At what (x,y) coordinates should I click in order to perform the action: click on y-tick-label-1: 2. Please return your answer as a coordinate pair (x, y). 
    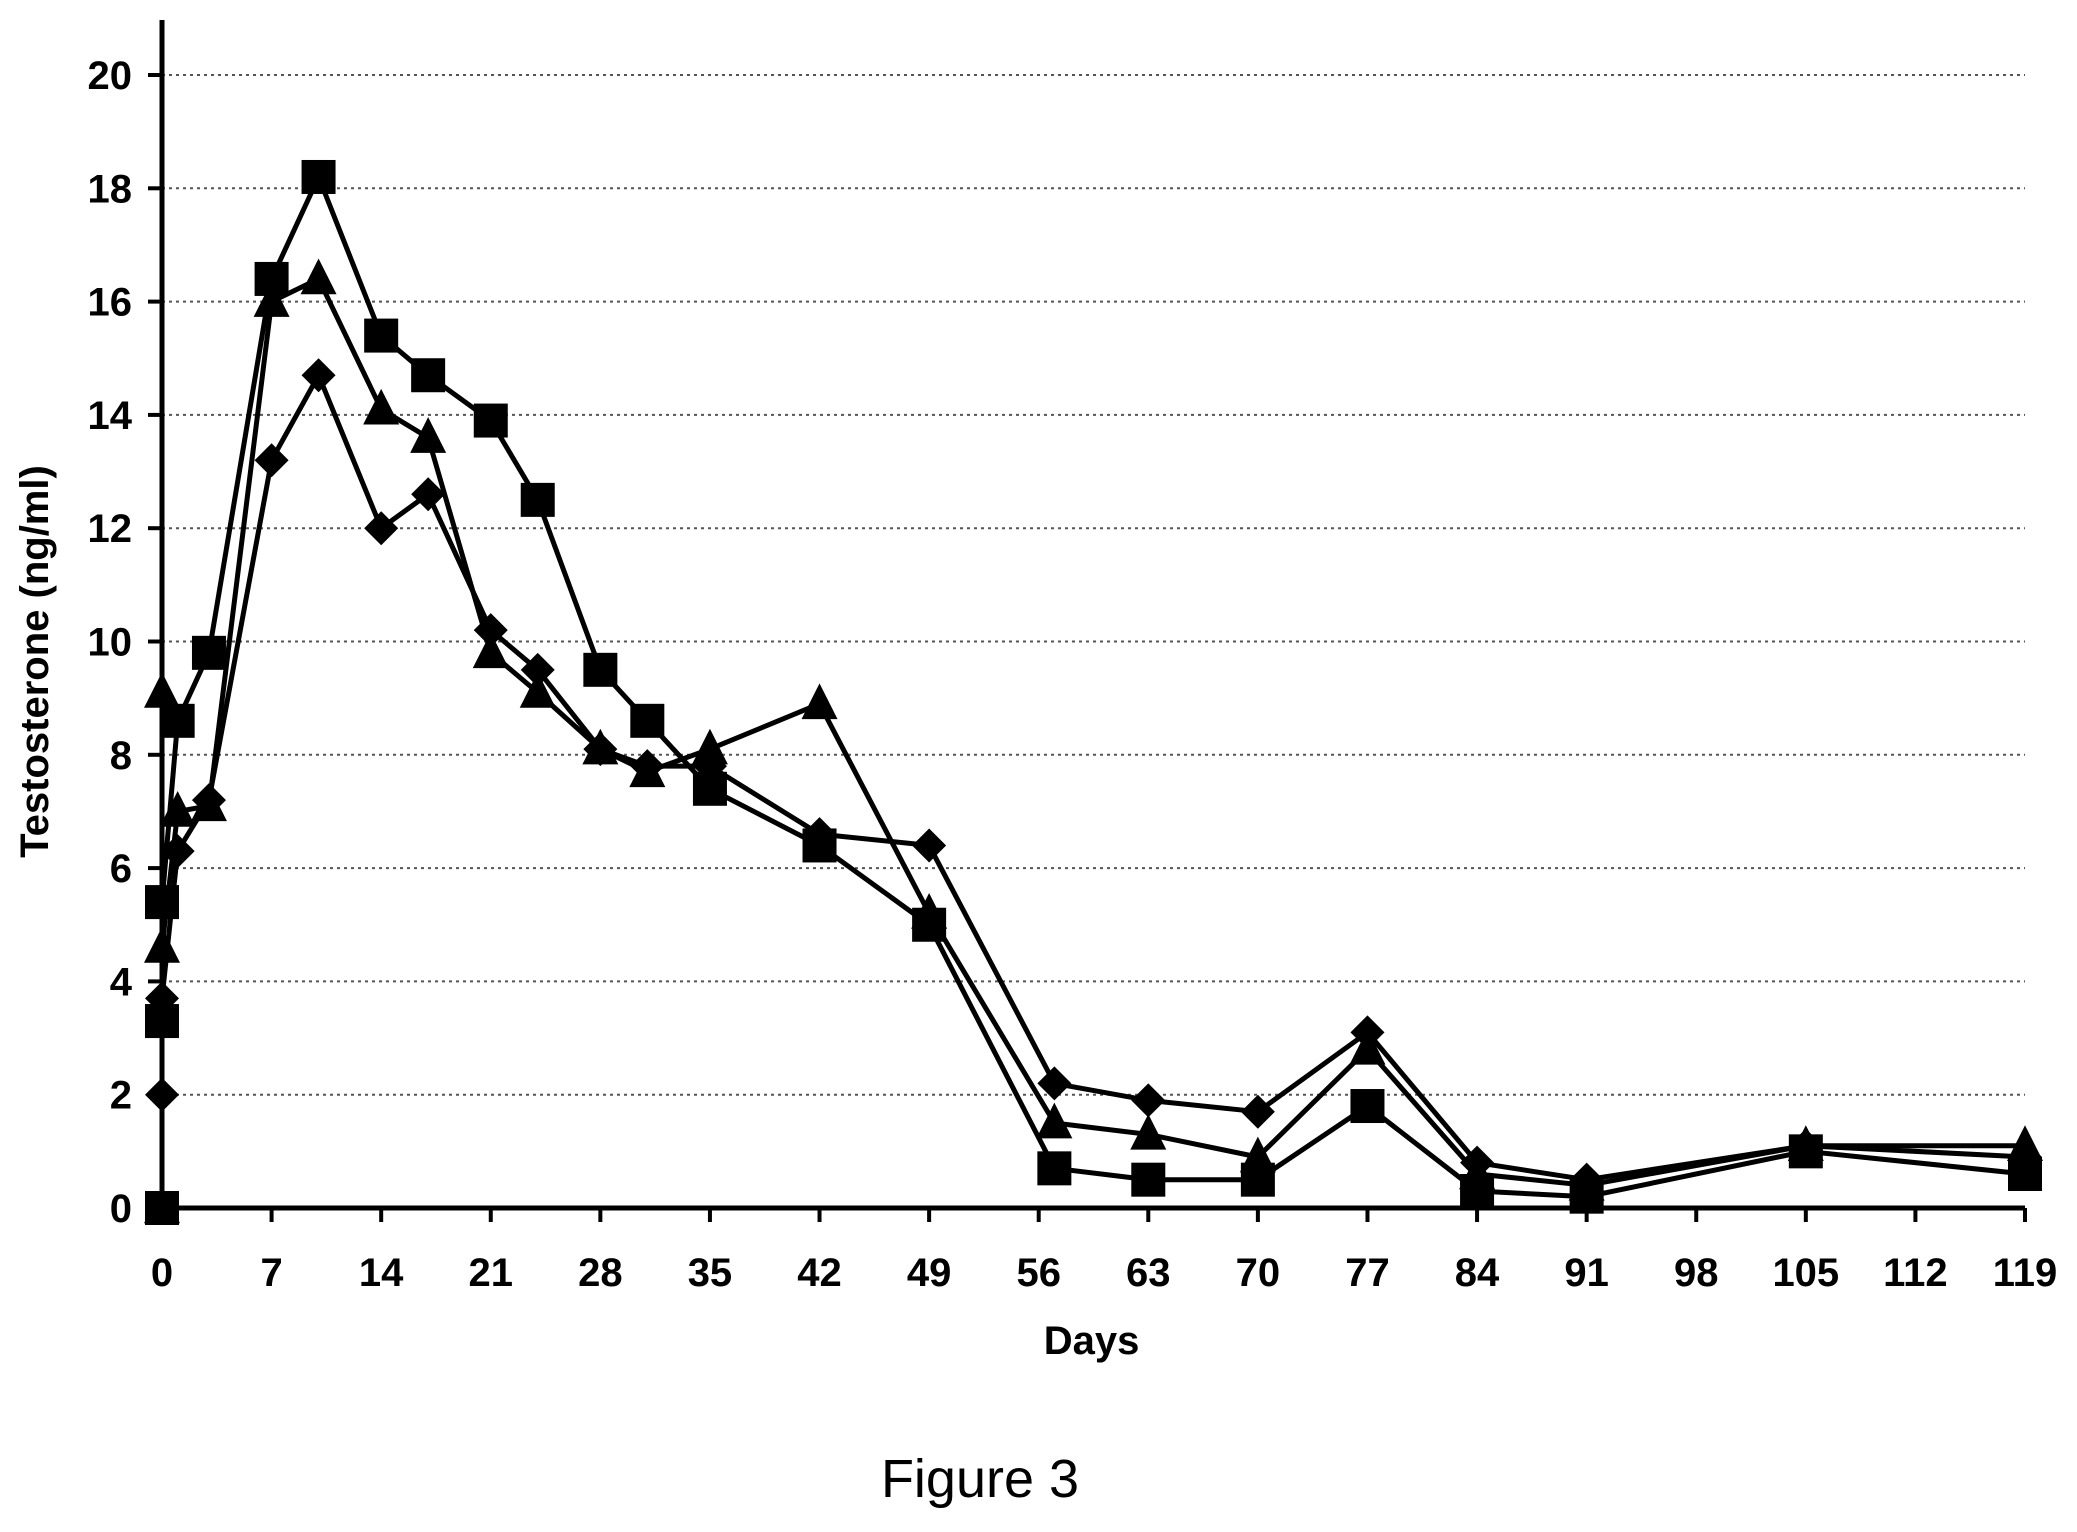
    Looking at the image, I should click on (121, 1096).